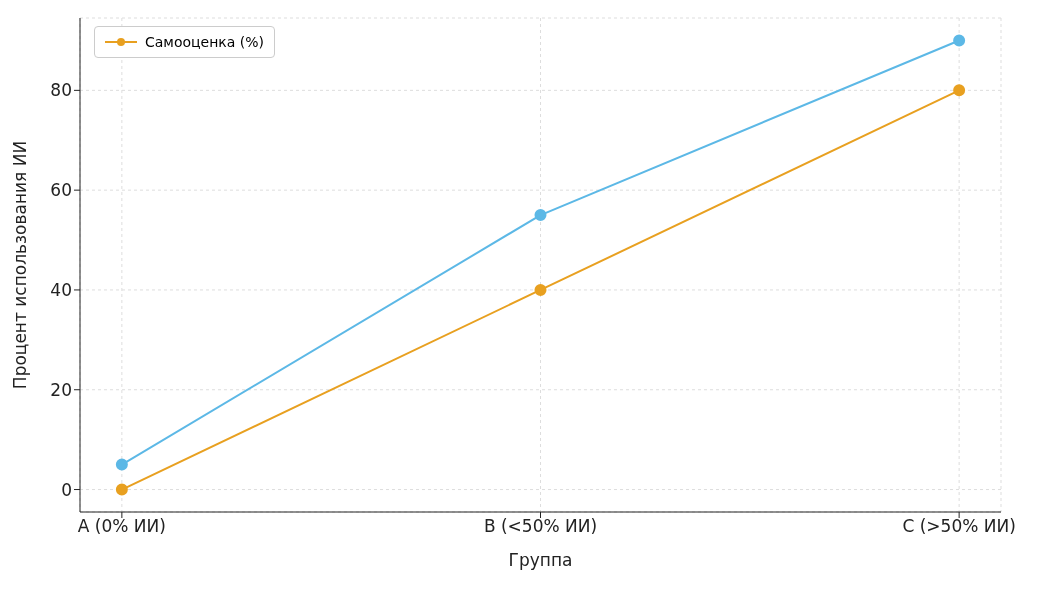 The height and width of the screenshot is (612, 1043). Describe the element at coordinates (20, 265) in the screenshot. I see `y-axis-title: Процент использования ИИ` at that location.